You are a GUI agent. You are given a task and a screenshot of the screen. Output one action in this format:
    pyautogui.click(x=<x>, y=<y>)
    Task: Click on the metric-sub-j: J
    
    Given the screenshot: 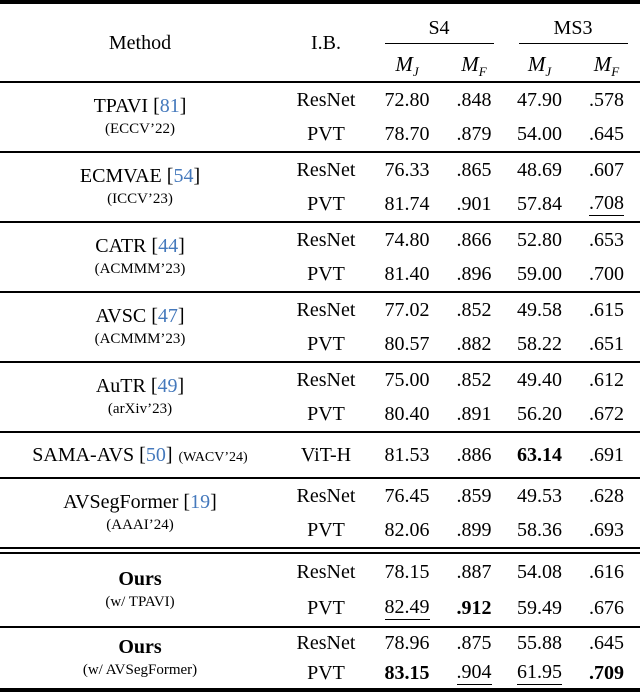 What is the action you would take?
    pyautogui.click(x=415, y=71)
    